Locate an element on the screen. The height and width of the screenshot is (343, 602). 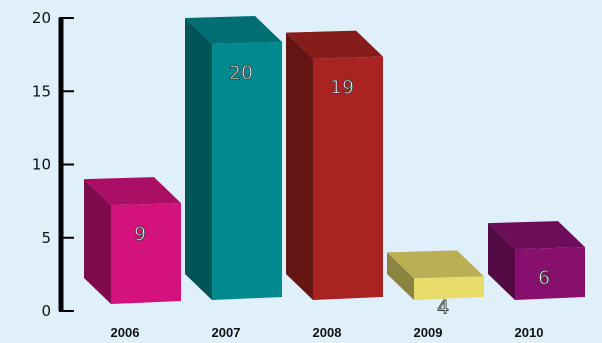
bar-value-label: 20 is located at coordinates (241, 73).